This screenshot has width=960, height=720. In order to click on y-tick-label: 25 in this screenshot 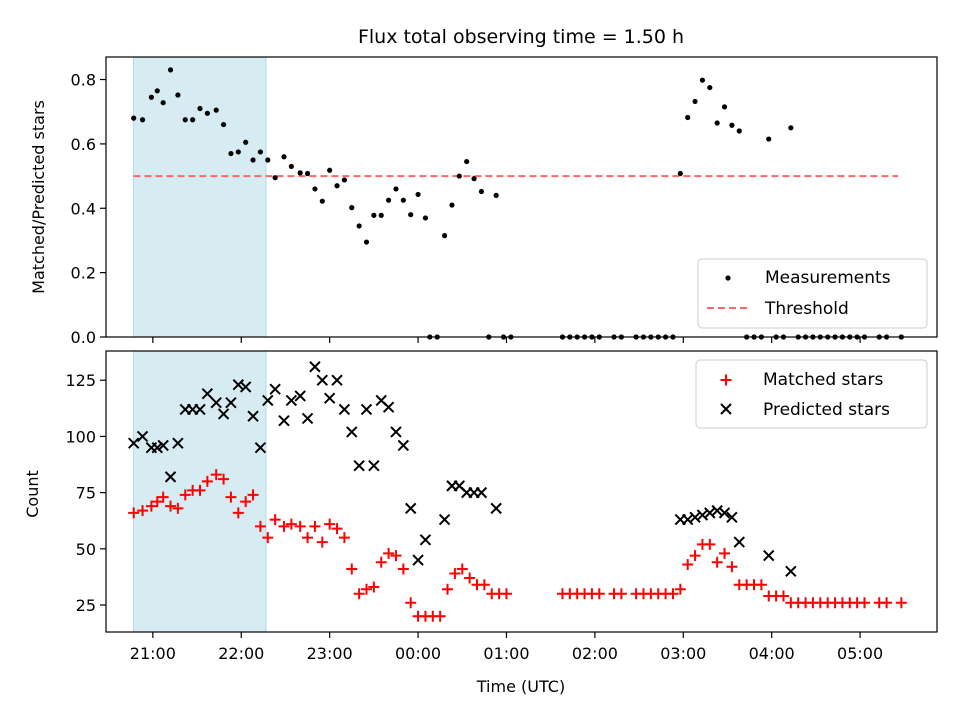, I will do `click(86, 605)`.